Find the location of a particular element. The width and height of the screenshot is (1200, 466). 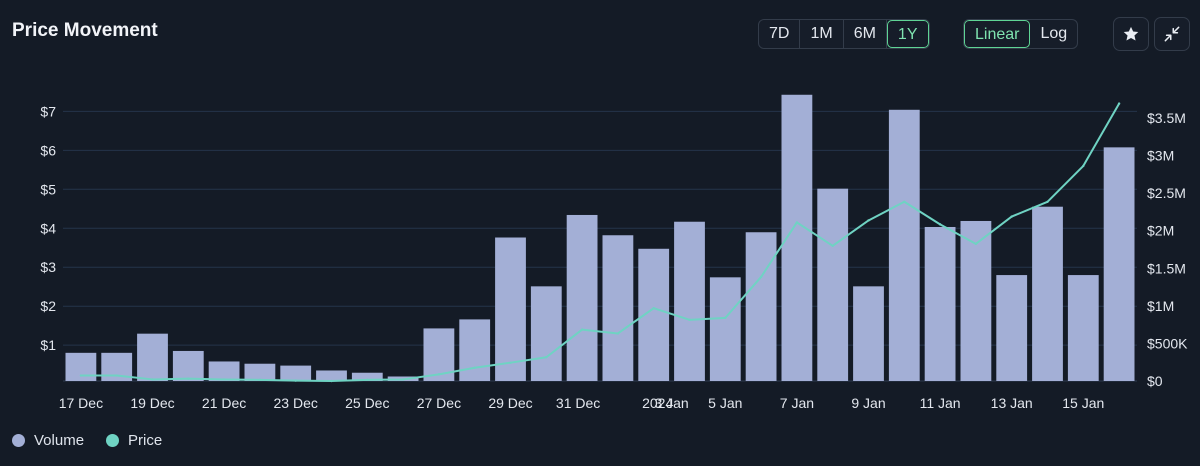

volume-tick-label: $500K is located at coordinates (1167, 343).